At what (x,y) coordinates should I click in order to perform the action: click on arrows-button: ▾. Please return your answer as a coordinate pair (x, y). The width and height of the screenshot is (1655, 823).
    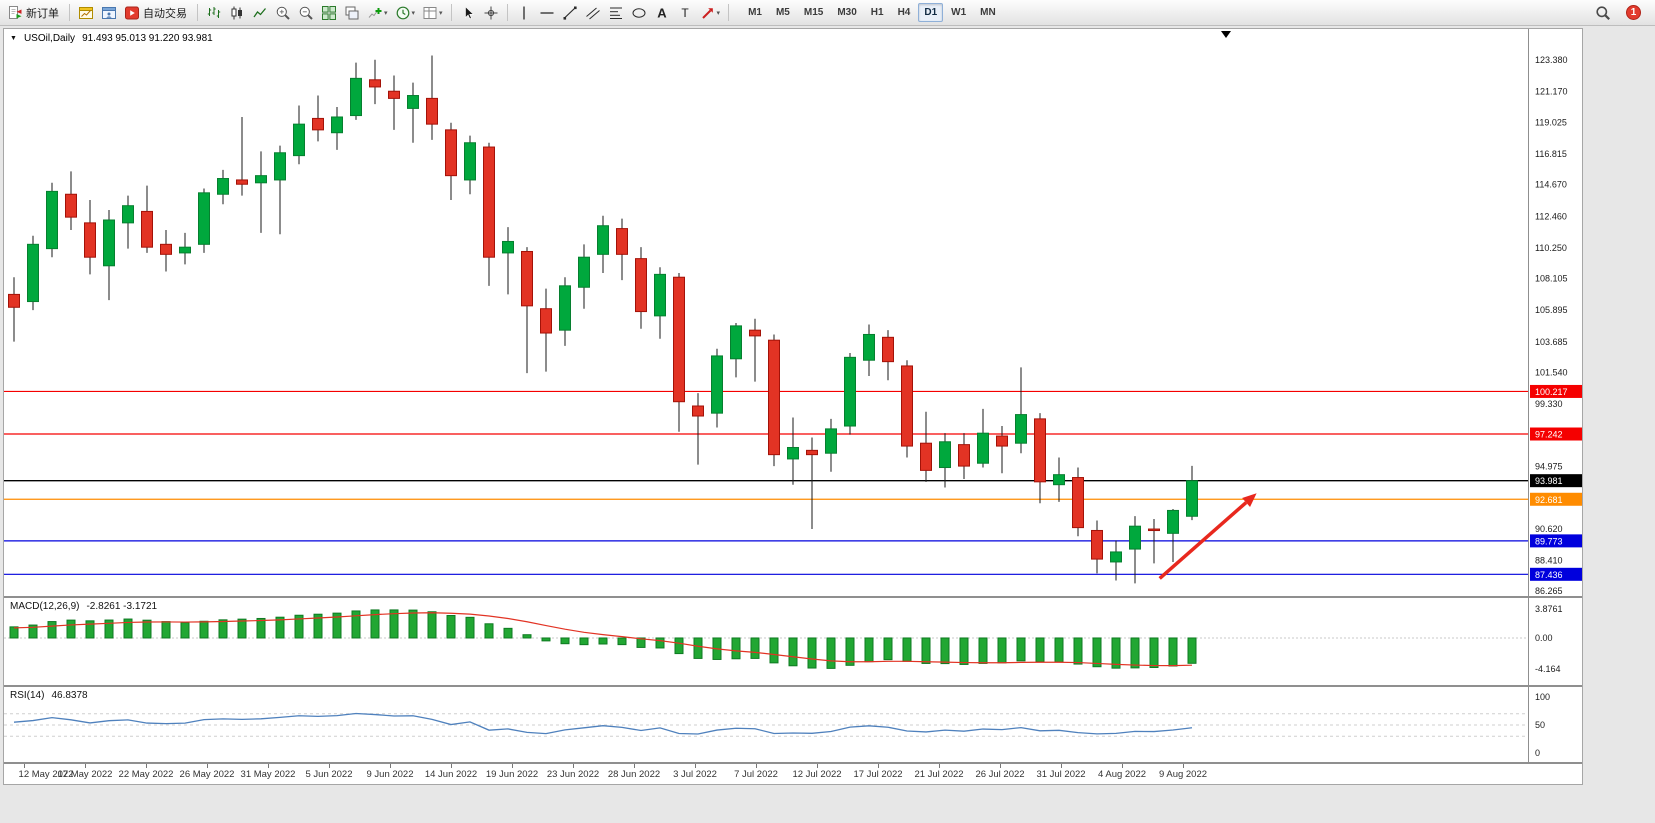
    Looking at the image, I should click on (710, 12).